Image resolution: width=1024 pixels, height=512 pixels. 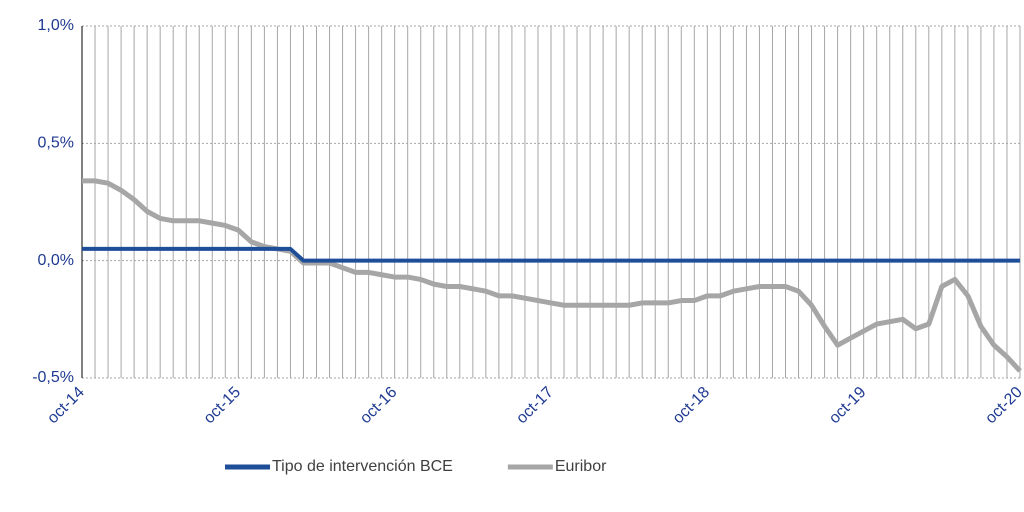 What do you see at coordinates (56, 260) in the screenshot?
I see `y-tick-label: 0,0%` at bounding box center [56, 260].